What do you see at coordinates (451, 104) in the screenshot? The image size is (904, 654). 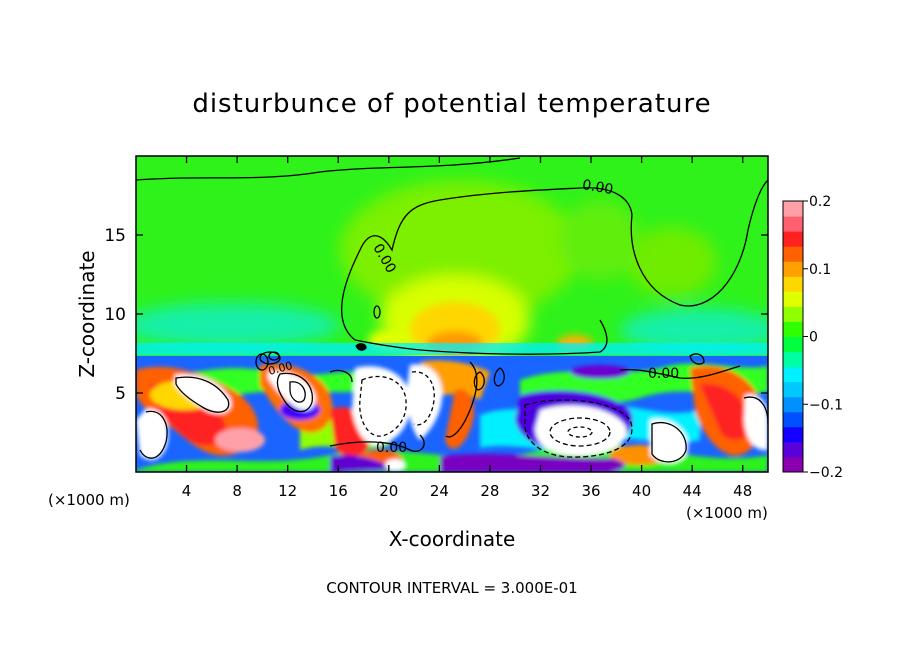 I see `chart-title: disturbunce of potential temperature` at bounding box center [451, 104].